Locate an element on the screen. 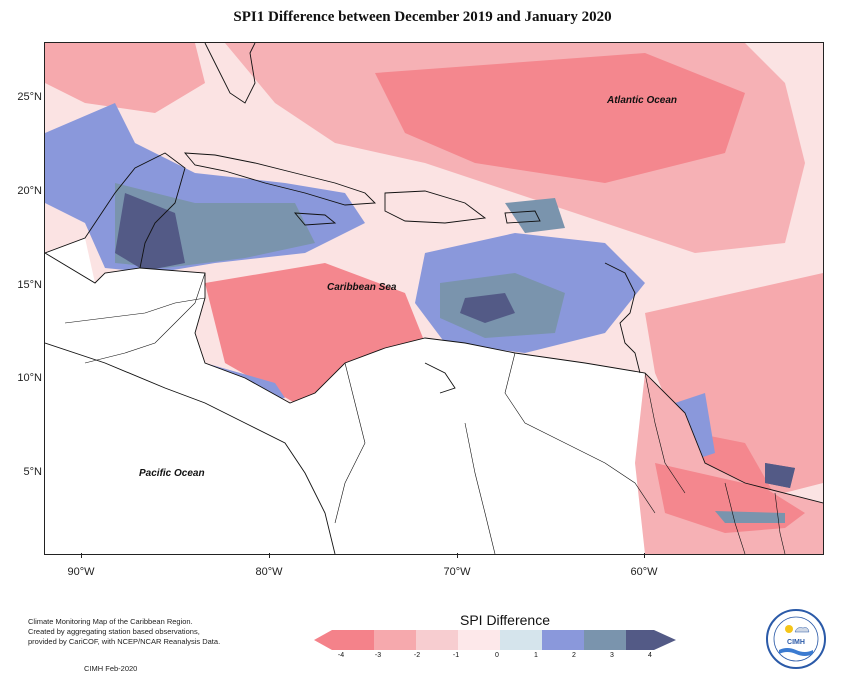 This screenshot has height=684, width=845. border-french-guiana is located at coordinates (780, 523).